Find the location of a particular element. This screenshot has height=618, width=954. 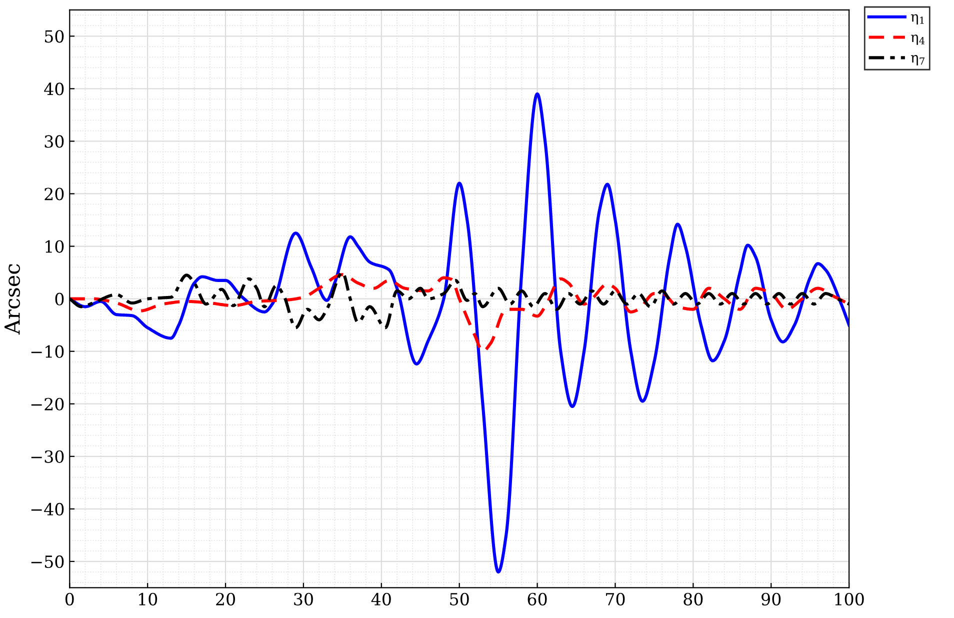

x-tick-label: 50 is located at coordinates (459, 599).